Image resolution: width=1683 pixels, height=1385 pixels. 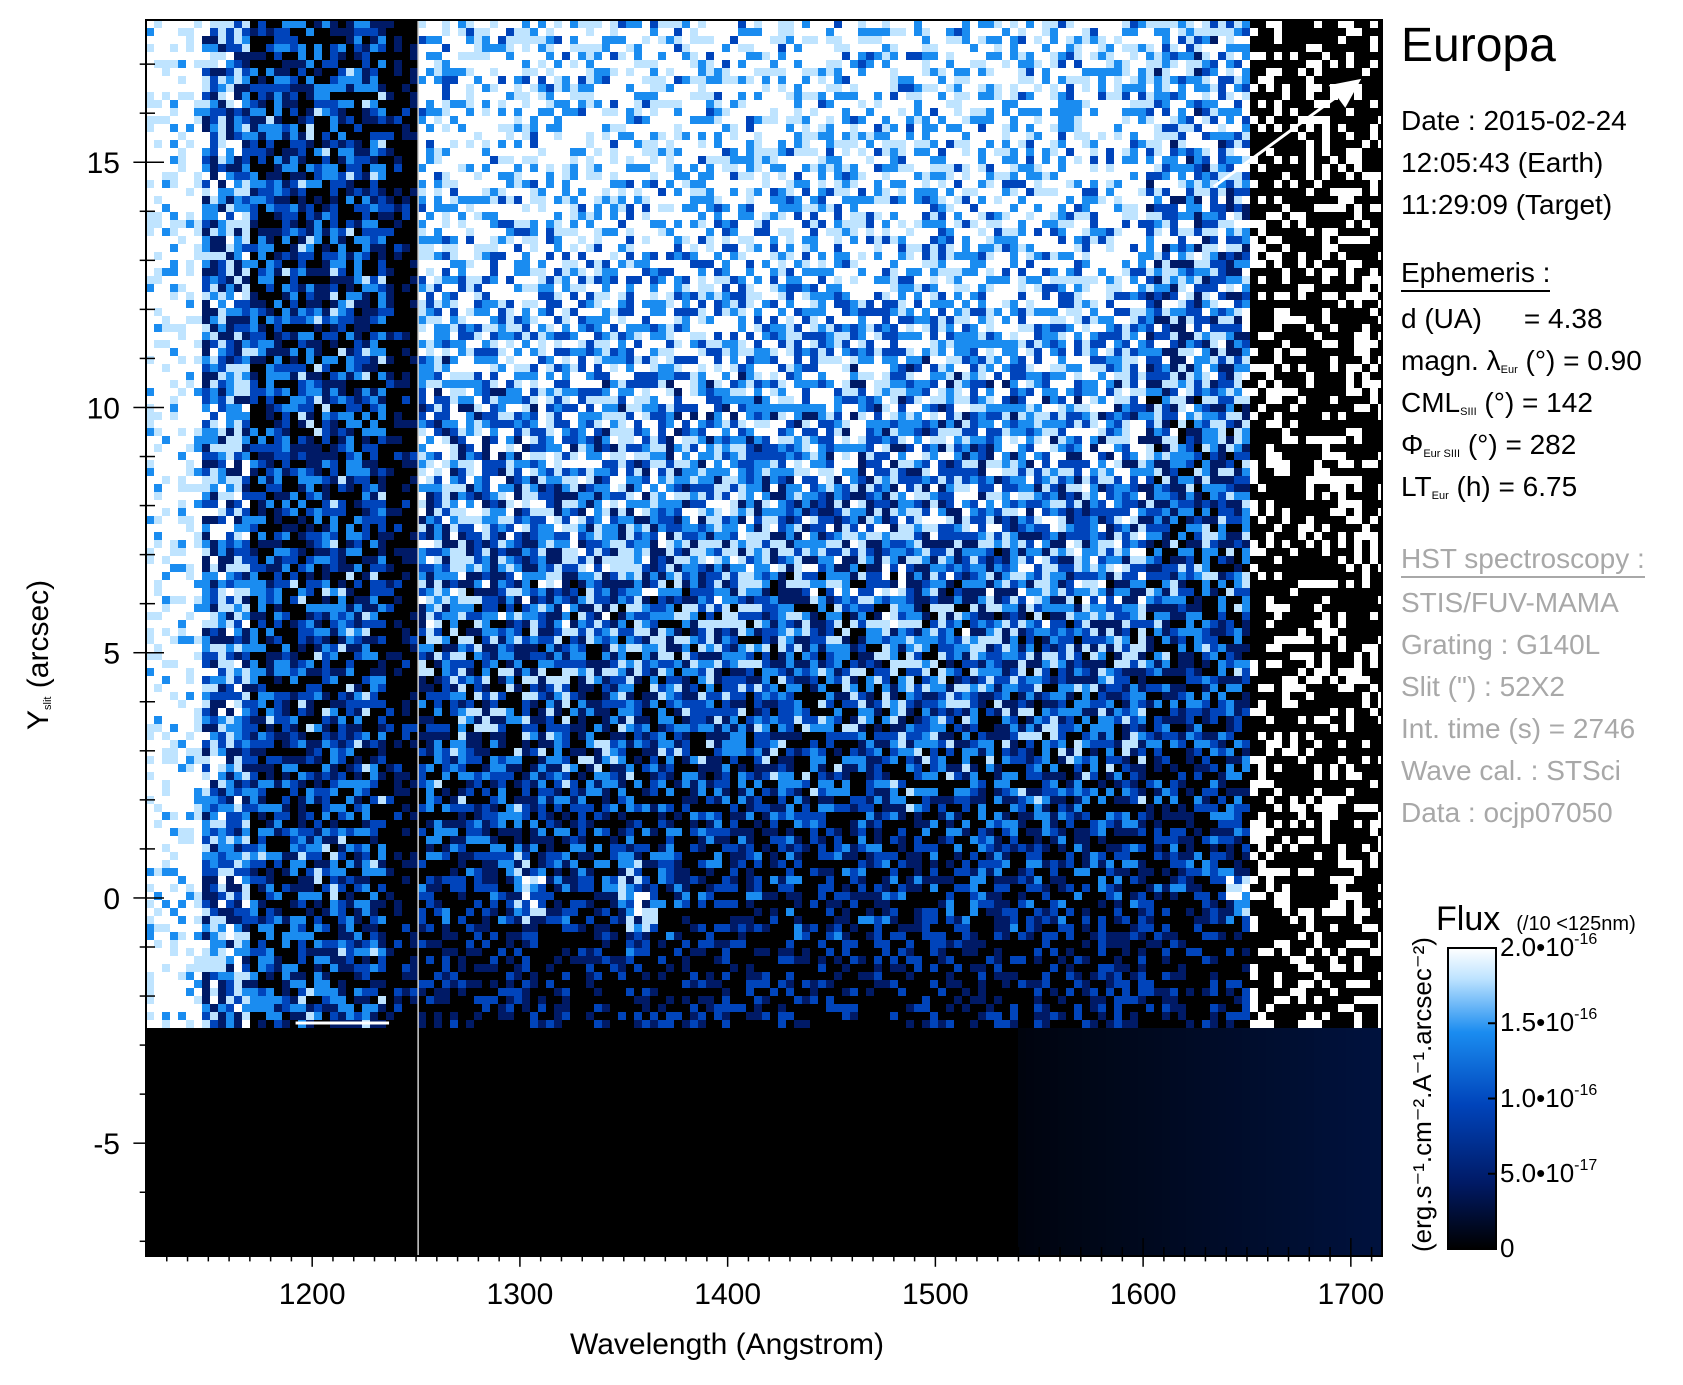 I want to click on target-title: Europa, so click(x=1478, y=45).